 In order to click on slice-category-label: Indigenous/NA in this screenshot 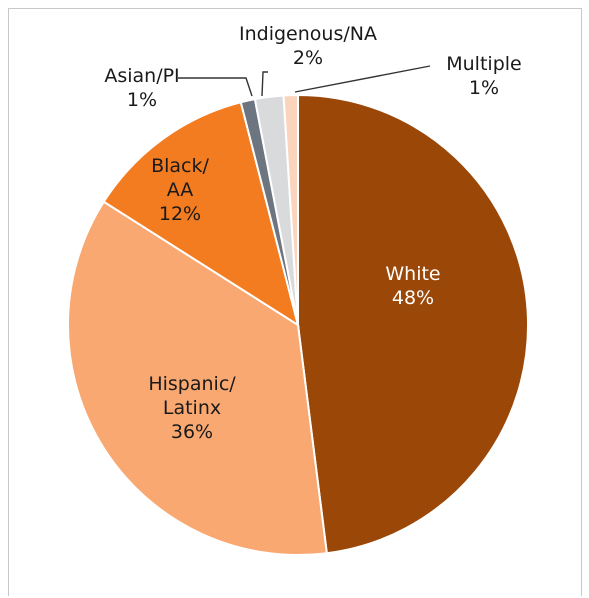, I will do `click(308, 34)`.